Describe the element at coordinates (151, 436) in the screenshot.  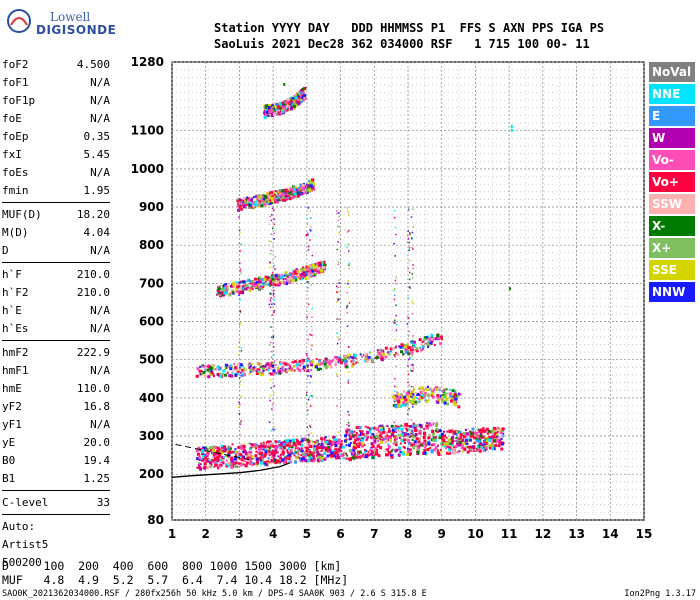
I see `y-tick-label: 300` at that location.